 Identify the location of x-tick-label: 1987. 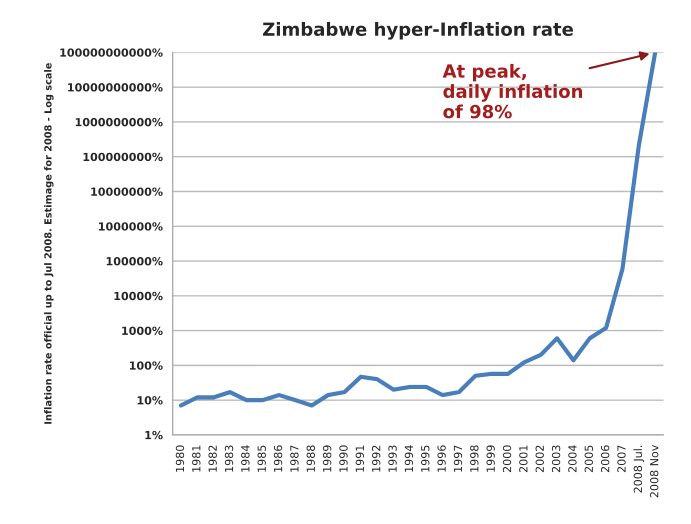
(294, 459).